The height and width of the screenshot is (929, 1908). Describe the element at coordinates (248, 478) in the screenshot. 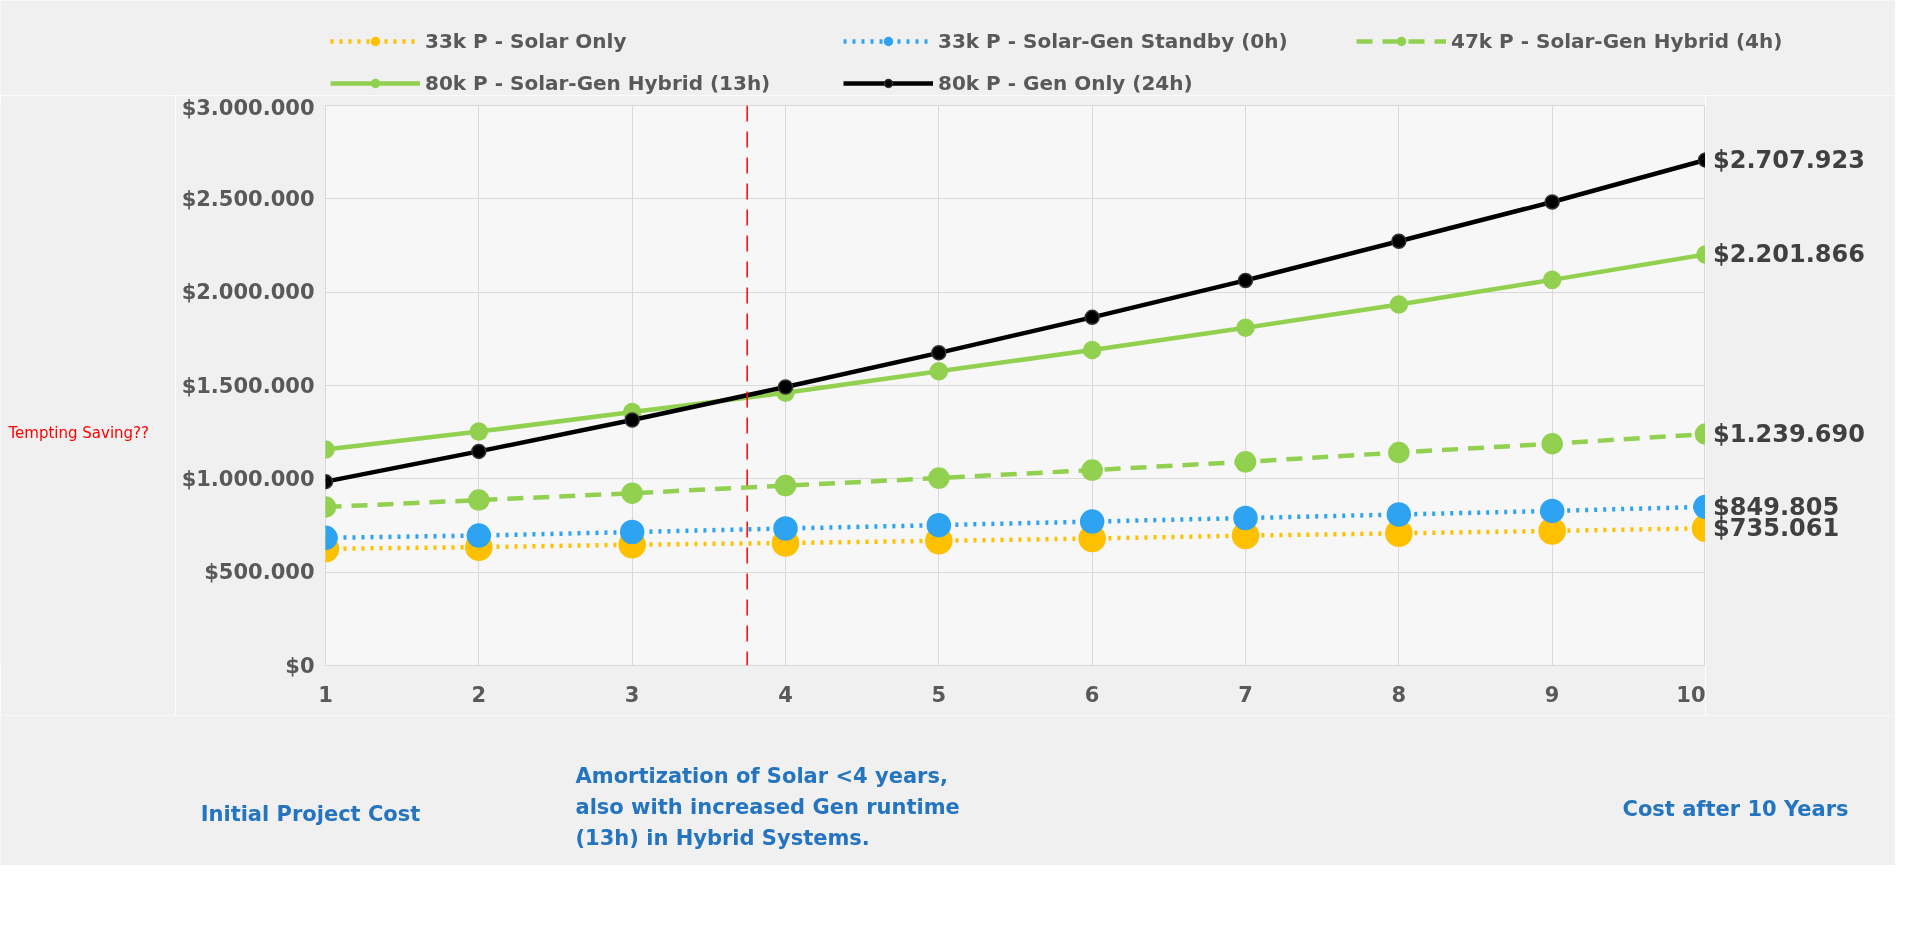

I see `y-tick-label: $1.000.000` at that location.